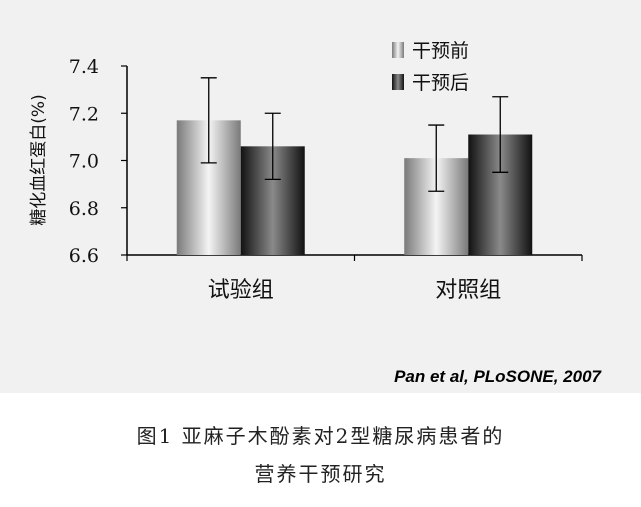  I want to click on y-tick-label: 6.8, so click(84, 209).